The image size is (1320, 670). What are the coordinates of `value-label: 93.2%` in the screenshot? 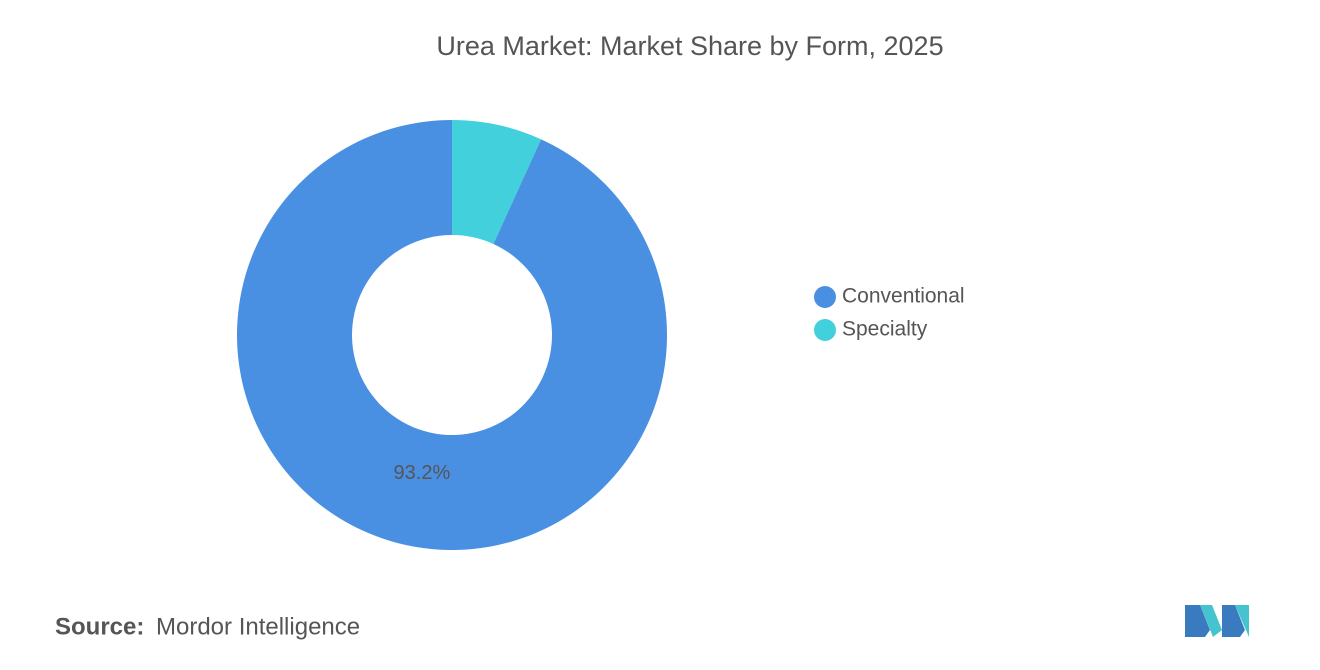 It's located at (422, 473).